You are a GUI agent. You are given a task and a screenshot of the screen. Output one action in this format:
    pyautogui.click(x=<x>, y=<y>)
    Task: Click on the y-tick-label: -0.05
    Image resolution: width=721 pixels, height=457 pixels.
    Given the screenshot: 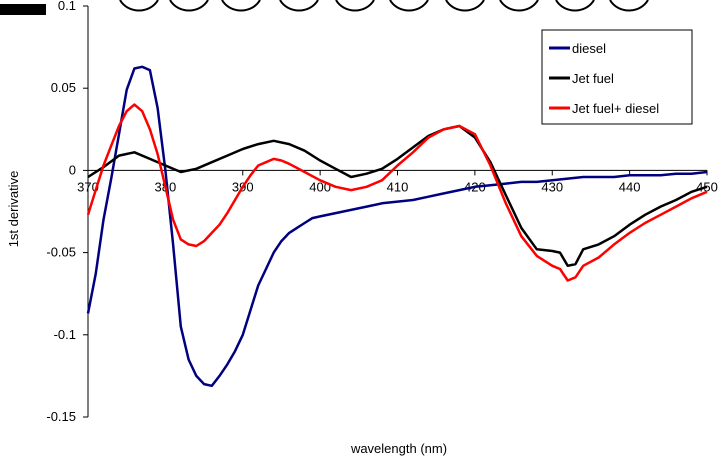 What is the action you would take?
    pyautogui.click(x=61, y=252)
    